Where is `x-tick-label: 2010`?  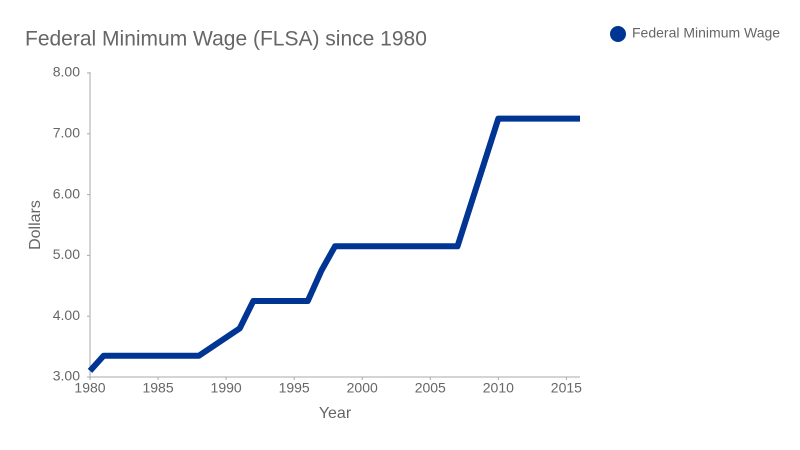 x-tick-label: 2010 is located at coordinates (498, 388).